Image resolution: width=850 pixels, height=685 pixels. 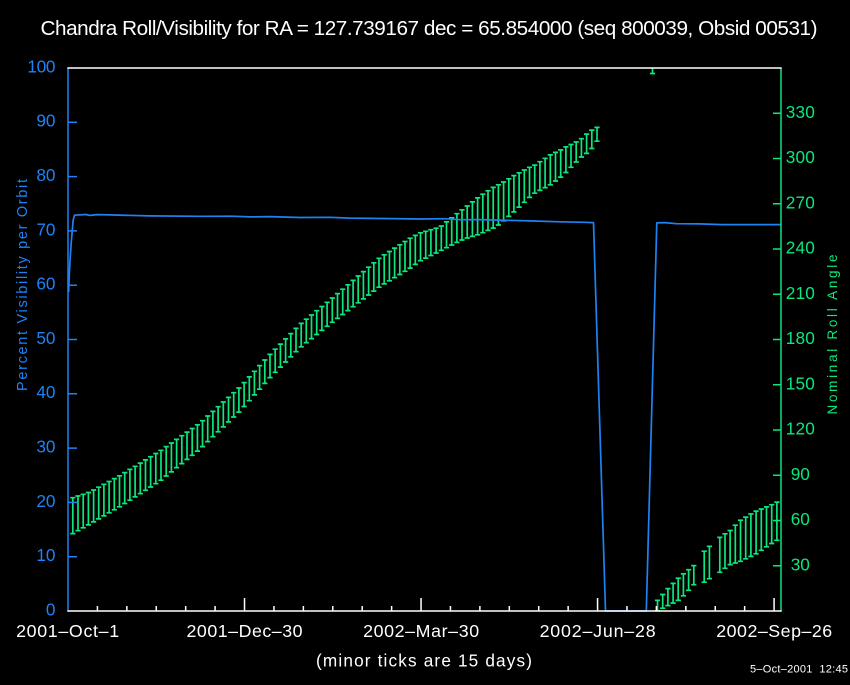 I want to click on svg-text: 20, so click(x=45, y=501).